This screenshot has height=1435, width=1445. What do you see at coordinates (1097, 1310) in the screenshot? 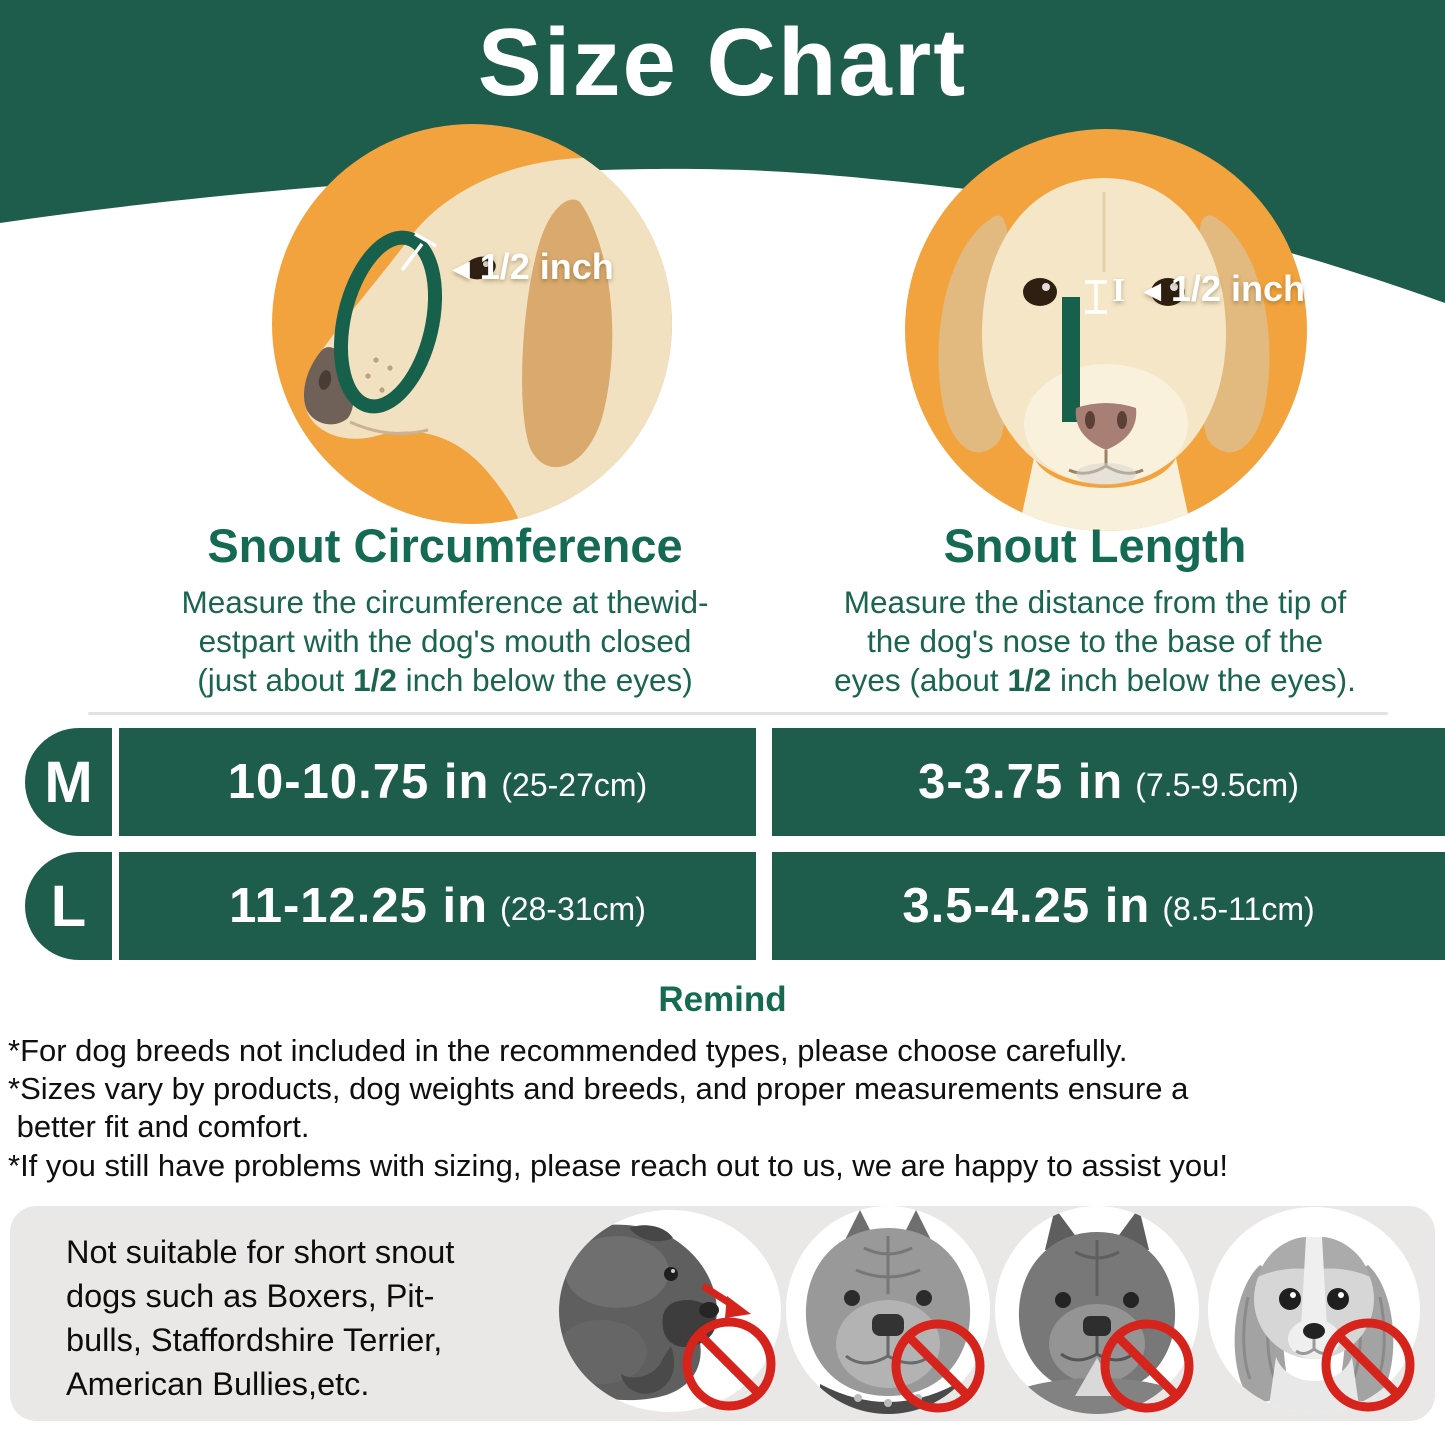
I see `excluded-breed-staffordshire` at bounding box center [1097, 1310].